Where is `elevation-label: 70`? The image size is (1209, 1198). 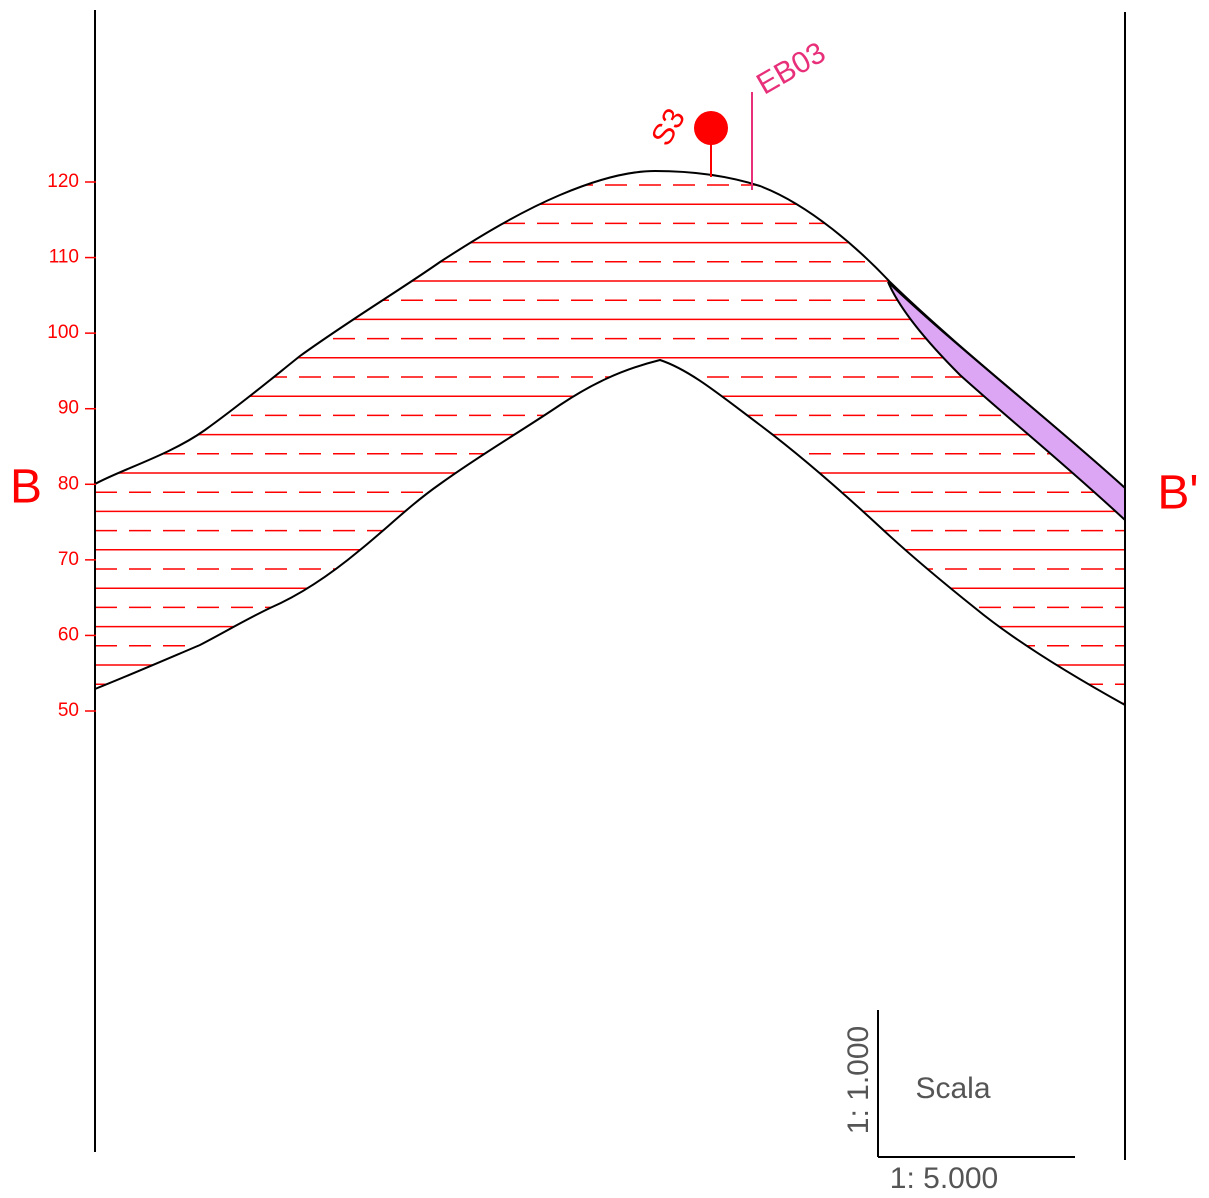 elevation-label: 70 is located at coordinates (68, 559).